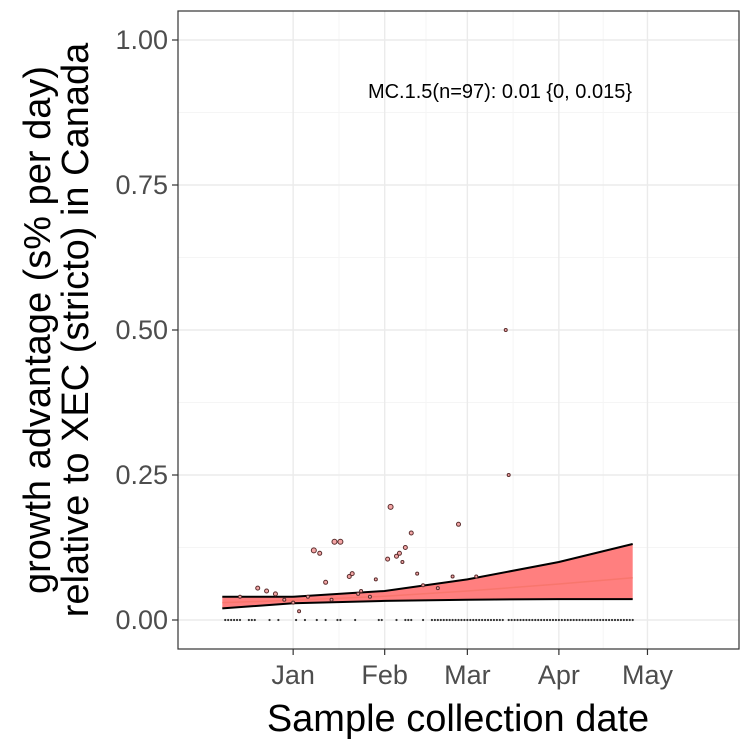 This screenshot has width=750, height=750. I want to click on y-tick-label: 0.00, so click(141, 620).